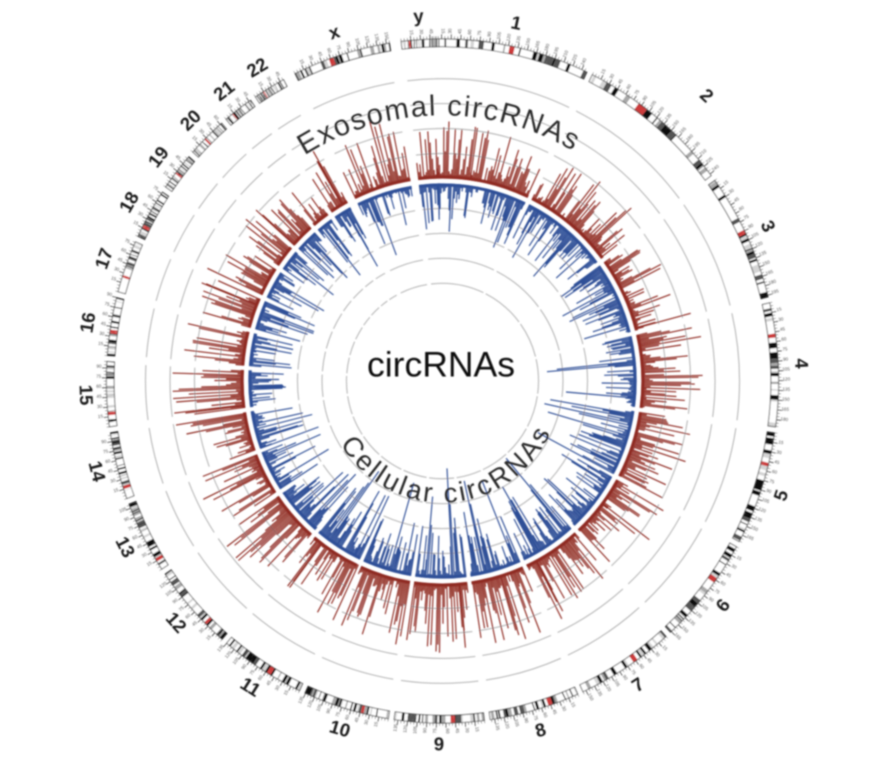 This screenshot has width=874, height=766. Describe the element at coordinates (88, 323) in the screenshot. I see `svg-text: 16` at that location.